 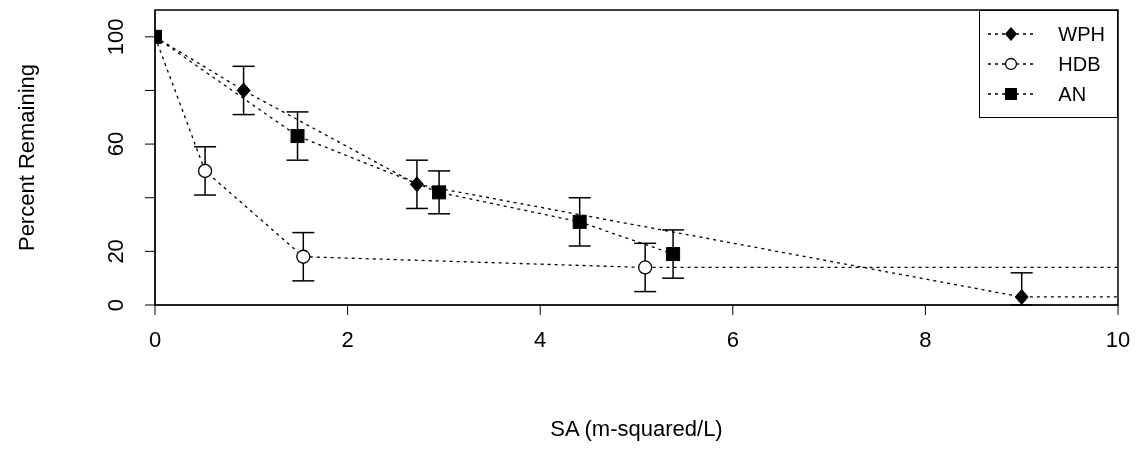 I want to click on y-axis-title: Percent Remaining, so click(x=26, y=157).